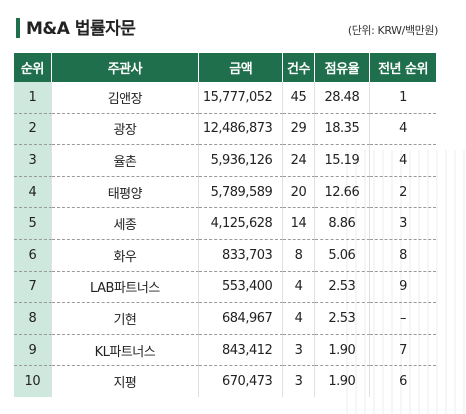 The height and width of the screenshot is (414, 466). Describe the element at coordinates (299, 192) in the screenshot. I see `count-cell: 20` at that location.